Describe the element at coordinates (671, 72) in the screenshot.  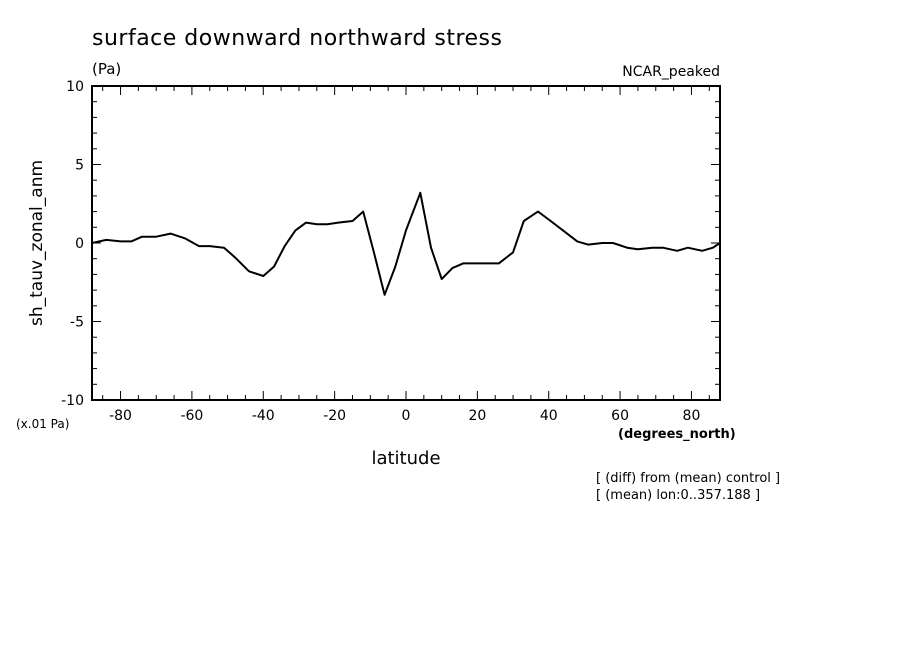
I see `model-label: NCAR_peaked` at that location.